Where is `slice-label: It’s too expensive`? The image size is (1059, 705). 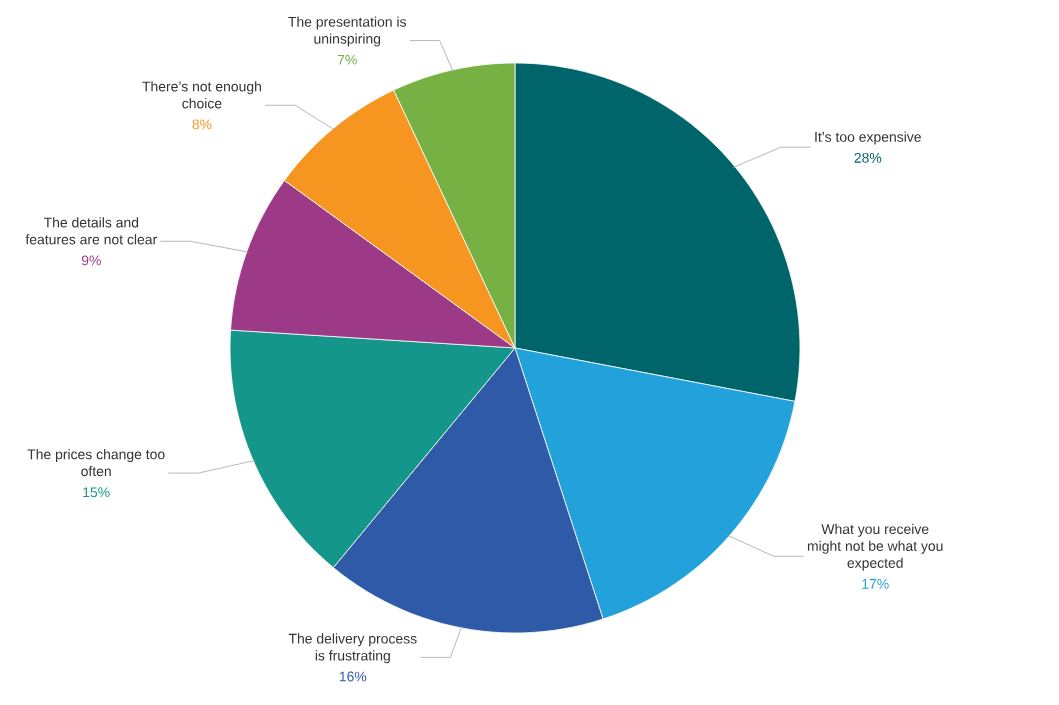
slice-label: It’s too expensive is located at coordinates (868, 138).